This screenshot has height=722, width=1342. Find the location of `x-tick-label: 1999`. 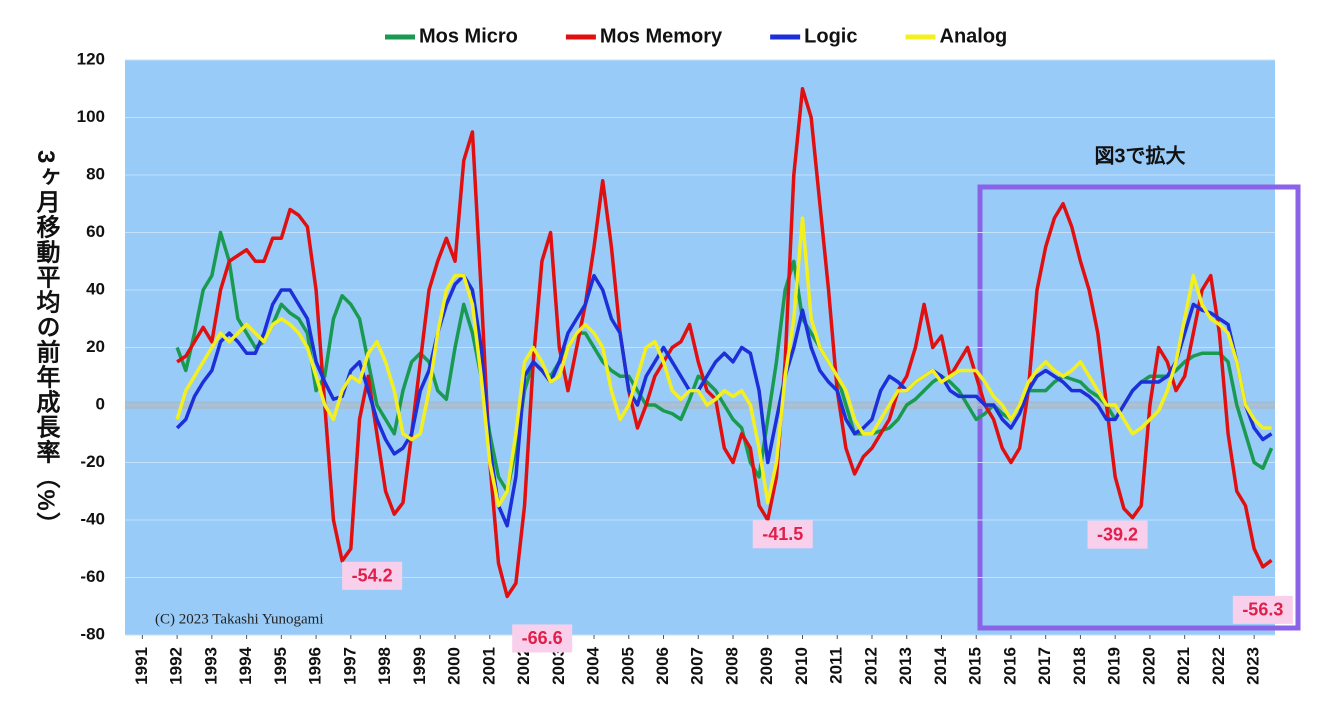

x-tick-label: 1999 is located at coordinates (419, 666).